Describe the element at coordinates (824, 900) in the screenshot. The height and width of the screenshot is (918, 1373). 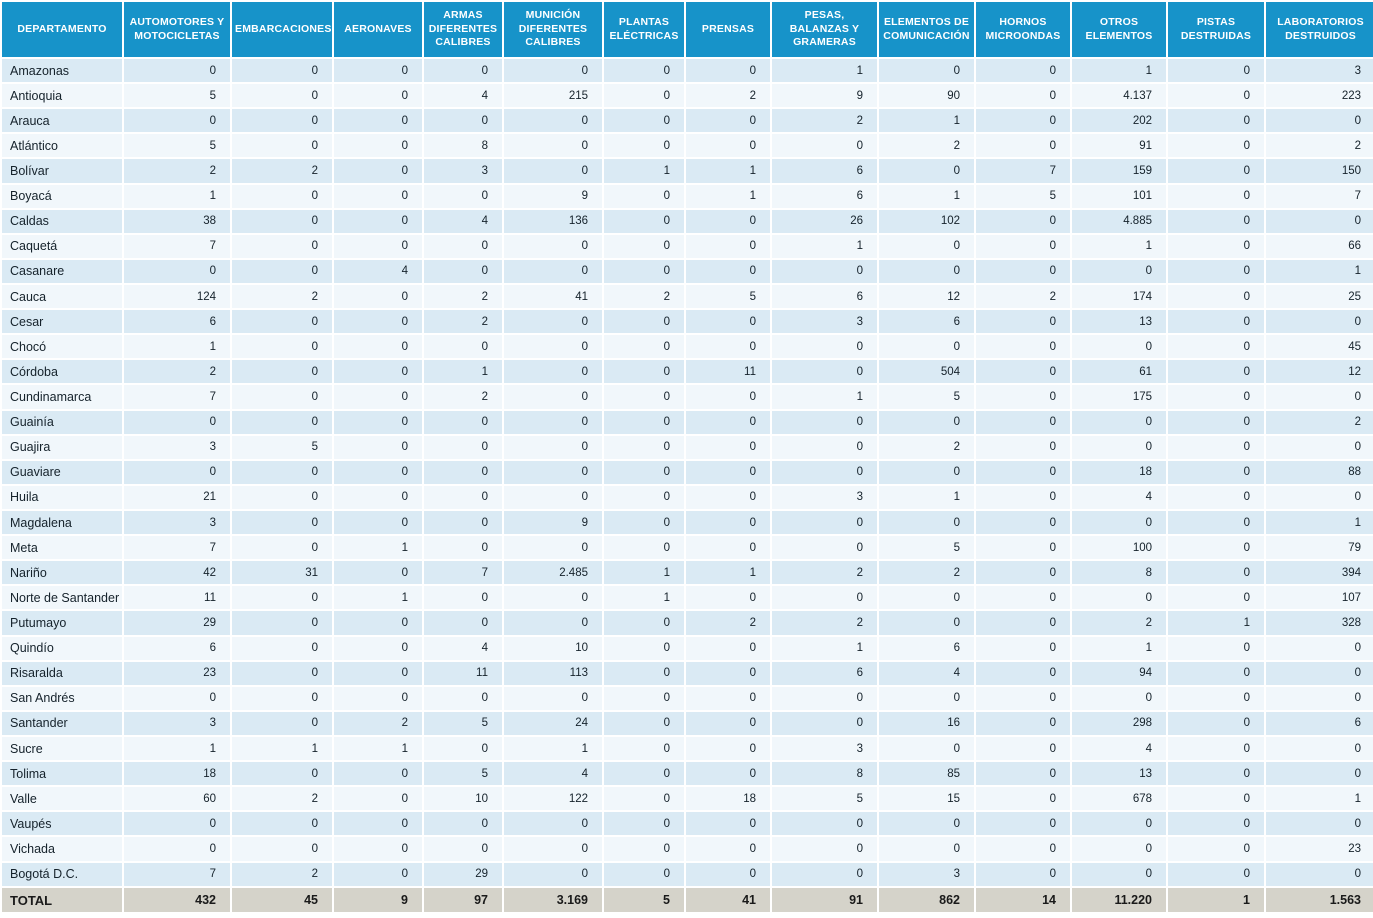
I see `total-value: 91` at that location.